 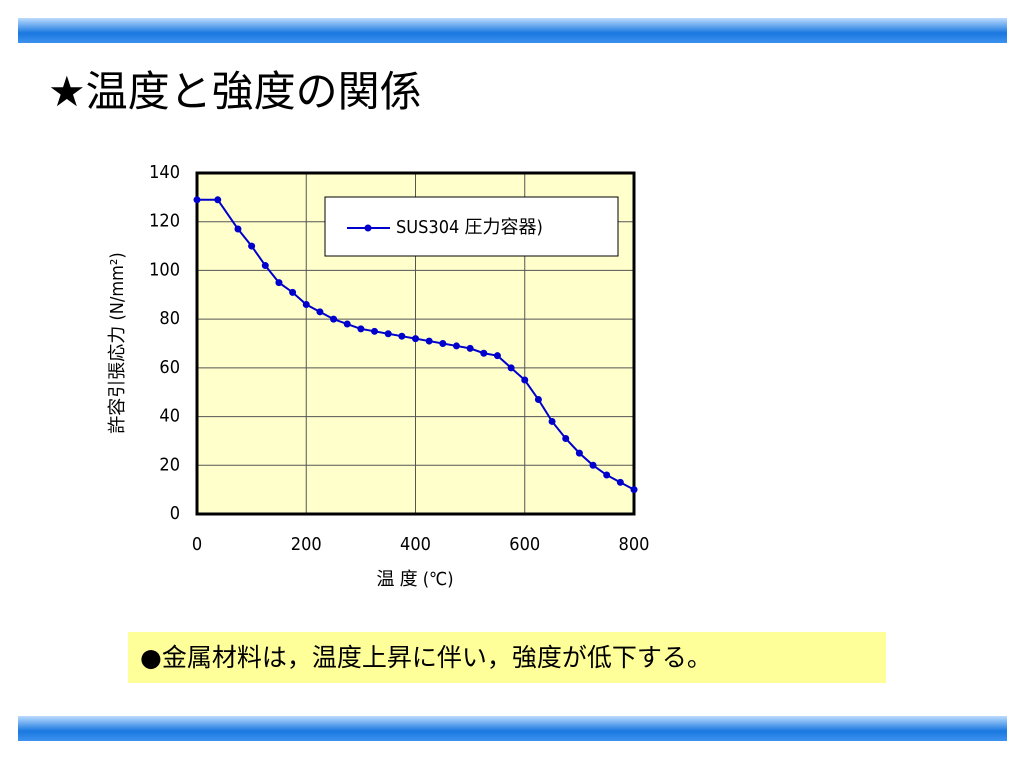 I want to click on y-tick-label: 60, so click(x=169, y=367).